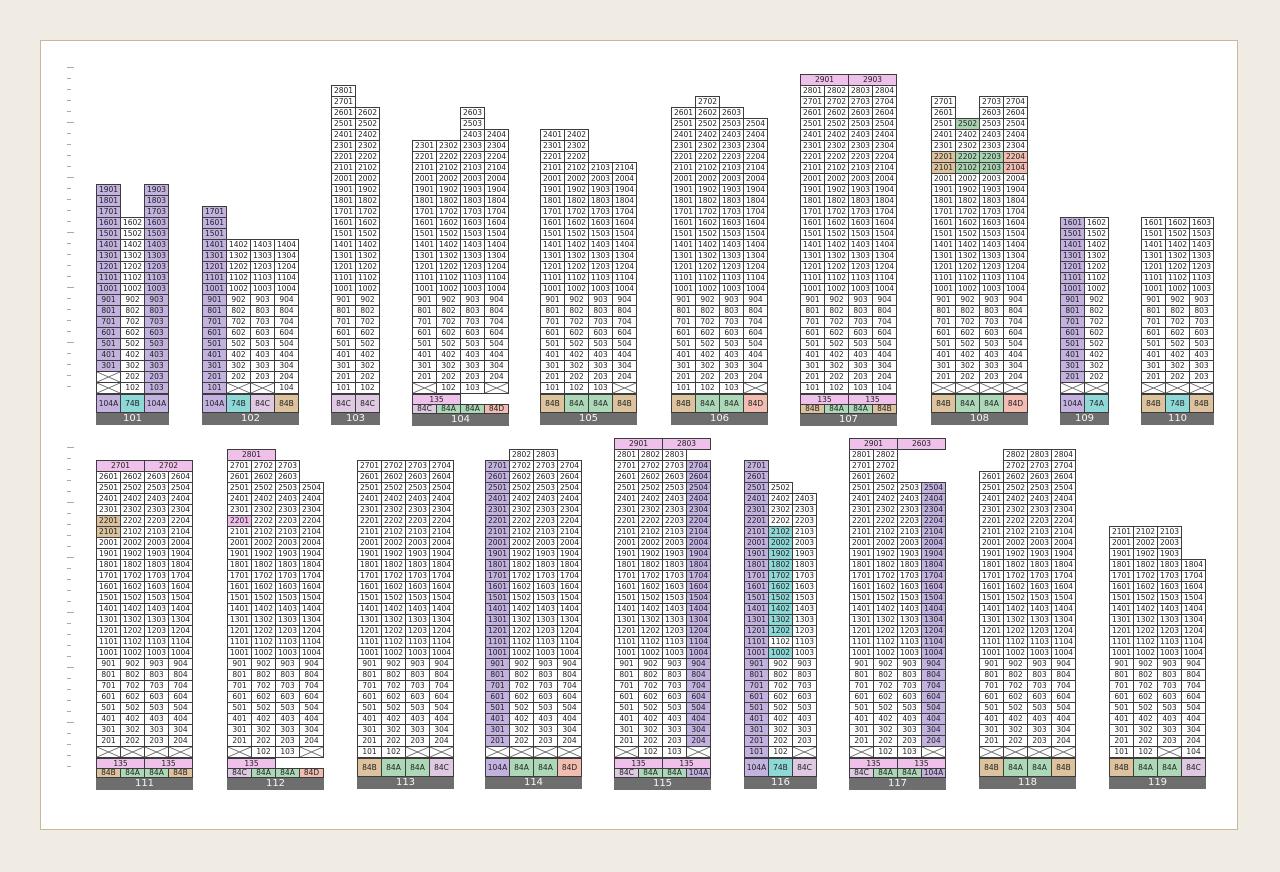  What do you see at coordinates (1169, 631) in the screenshot?
I see `unit-cell: 1203` at bounding box center [1169, 631].